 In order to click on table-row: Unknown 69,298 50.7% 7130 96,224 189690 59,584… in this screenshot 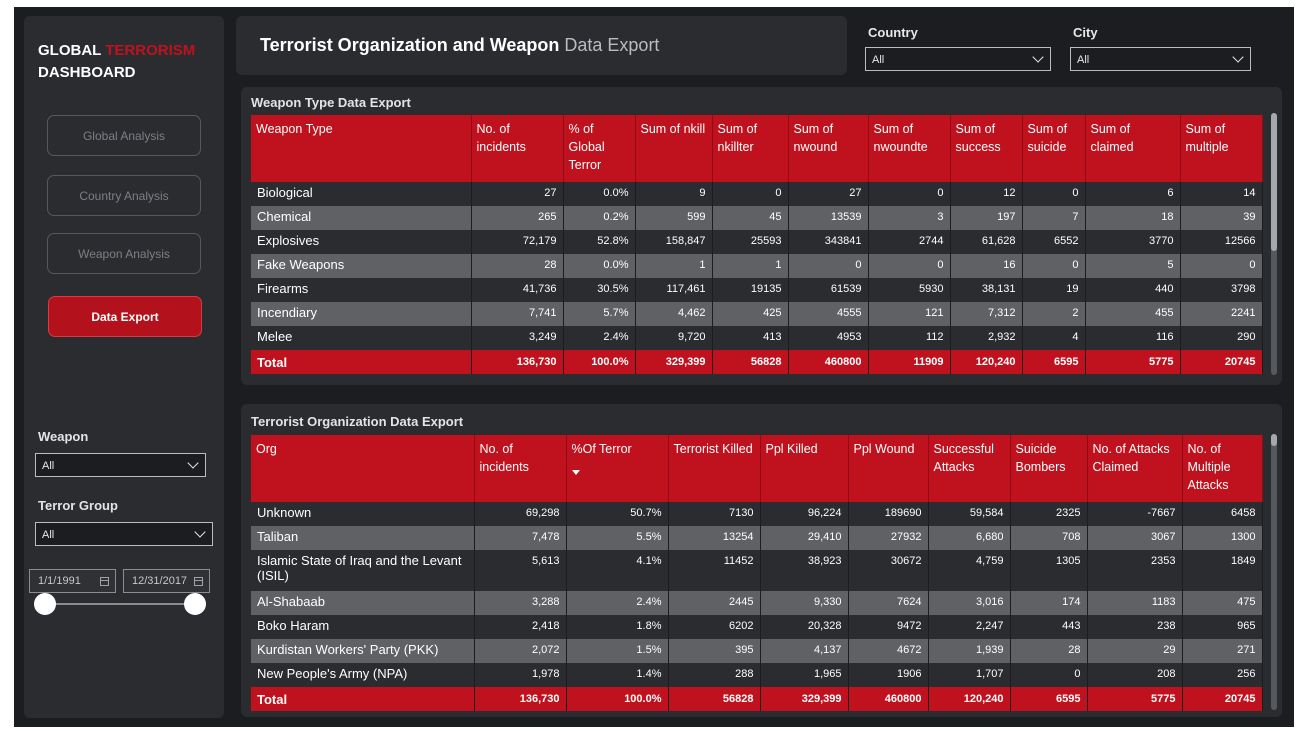, I will do `click(757, 514)`.